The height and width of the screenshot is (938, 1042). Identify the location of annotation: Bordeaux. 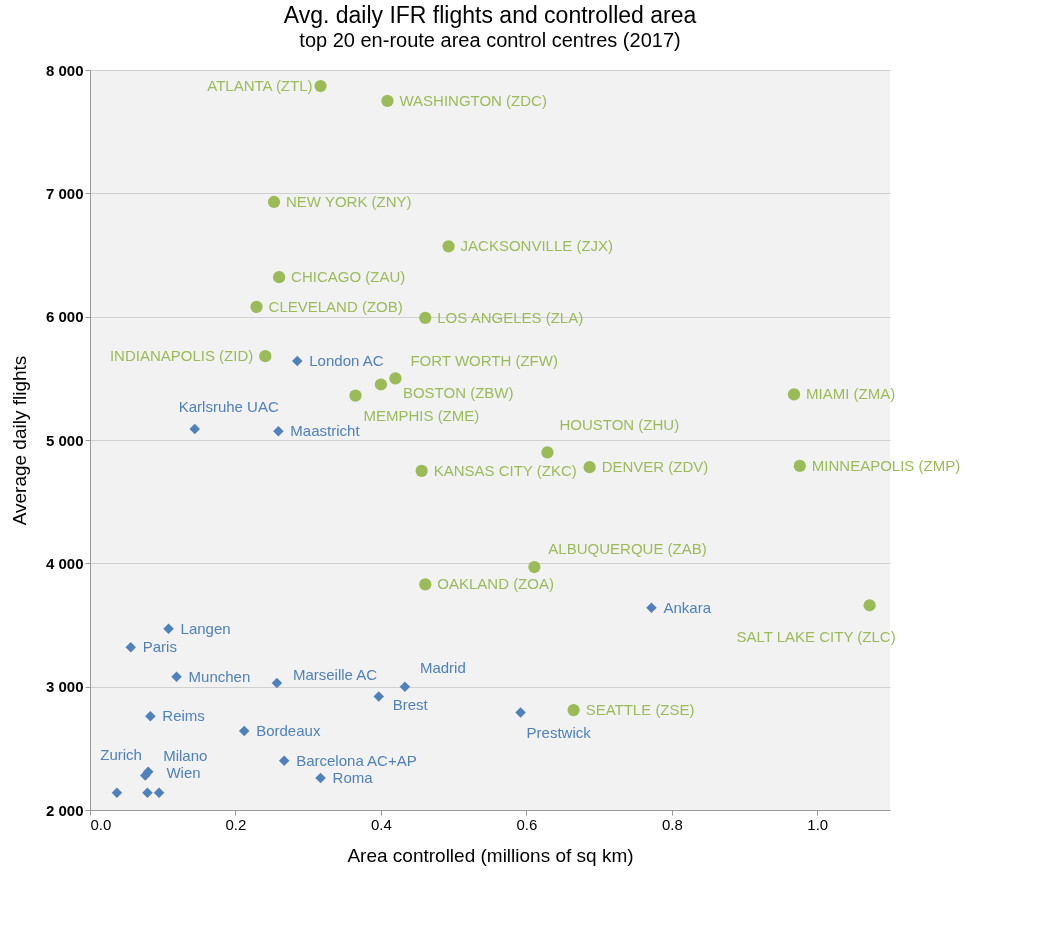
(288, 731).